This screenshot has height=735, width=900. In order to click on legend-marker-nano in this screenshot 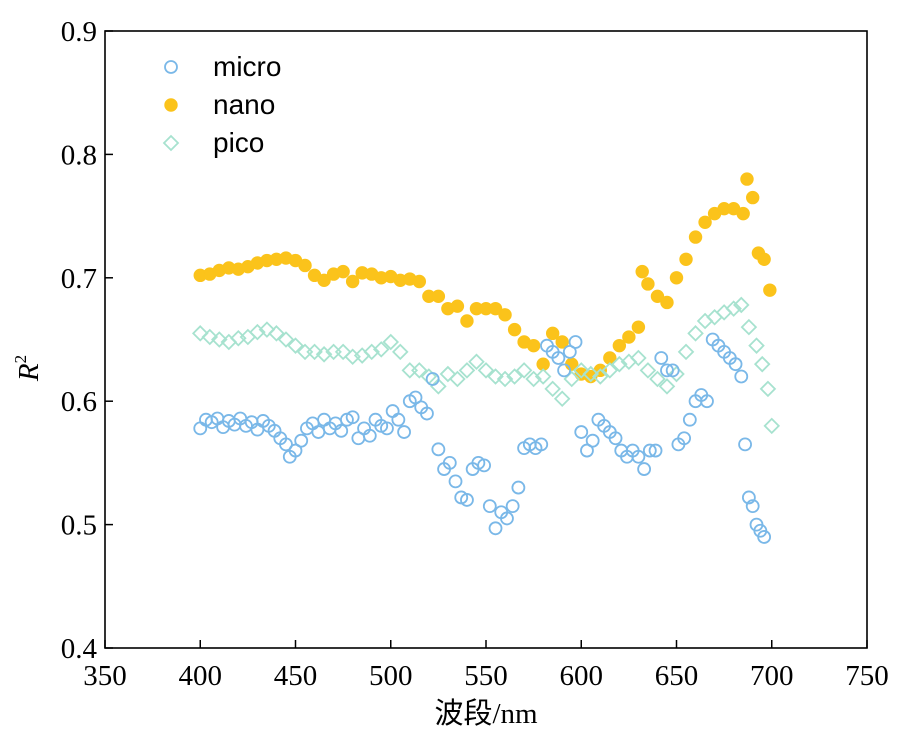, I will do `click(171, 105)`.